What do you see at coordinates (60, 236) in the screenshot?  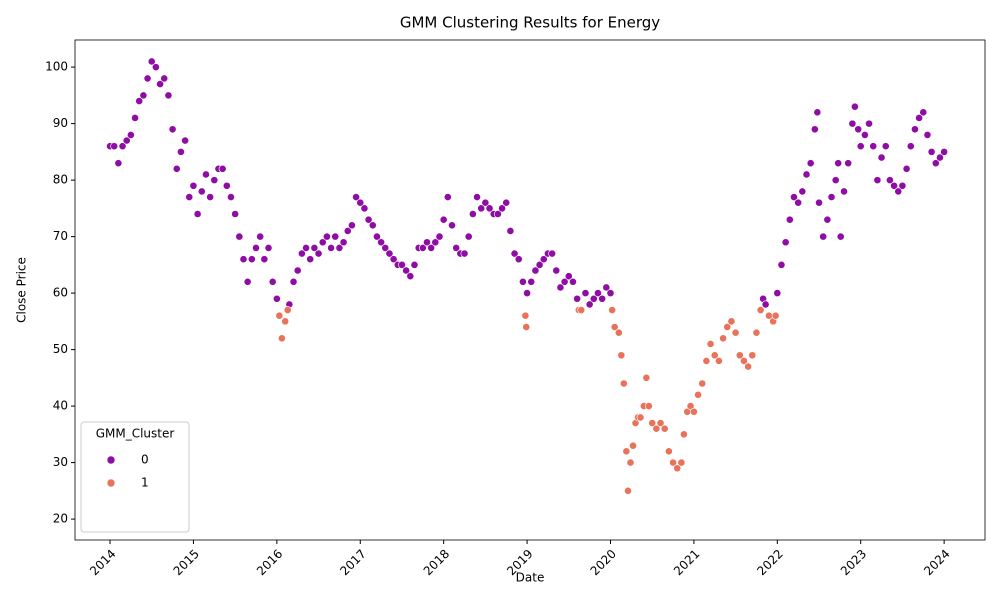 I see `y-tick-label: 70` at bounding box center [60, 236].